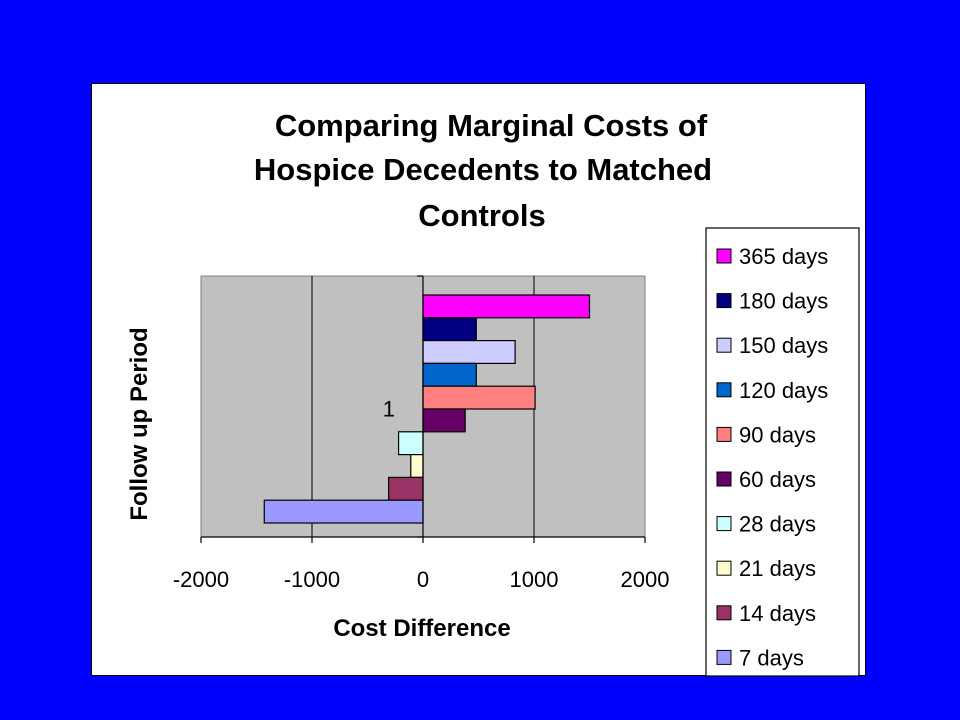 This screenshot has width=960, height=720. I want to click on bar-365-days, so click(506, 306).